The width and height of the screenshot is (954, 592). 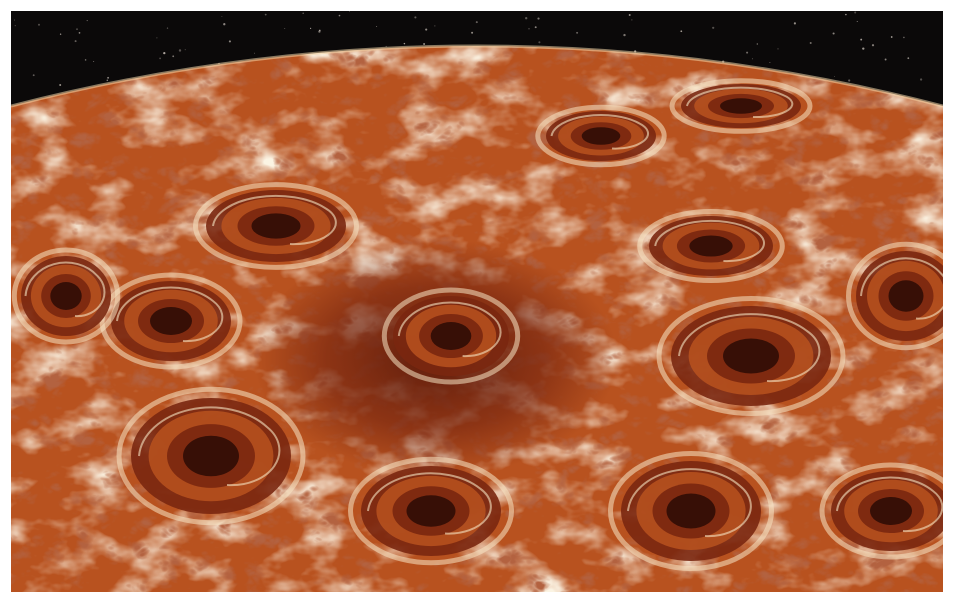 What do you see at coordinates (451, 336) in the screenshot?
I see `central-cyclone` at bounding box center [451, 336].